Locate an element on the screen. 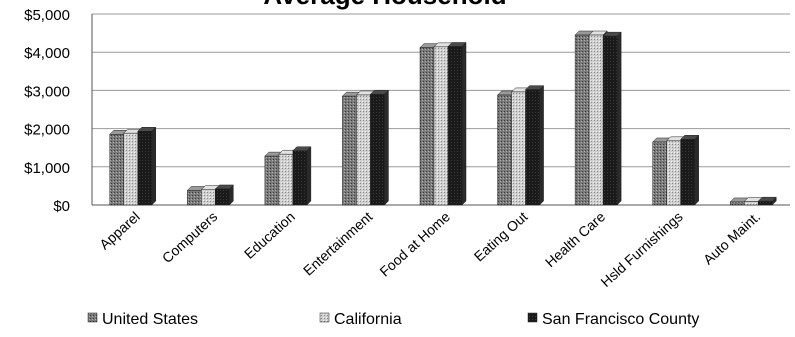 This screenshot has height=337, width=795. x-tick-label: Food at Home is located at coordinates (414, 243).